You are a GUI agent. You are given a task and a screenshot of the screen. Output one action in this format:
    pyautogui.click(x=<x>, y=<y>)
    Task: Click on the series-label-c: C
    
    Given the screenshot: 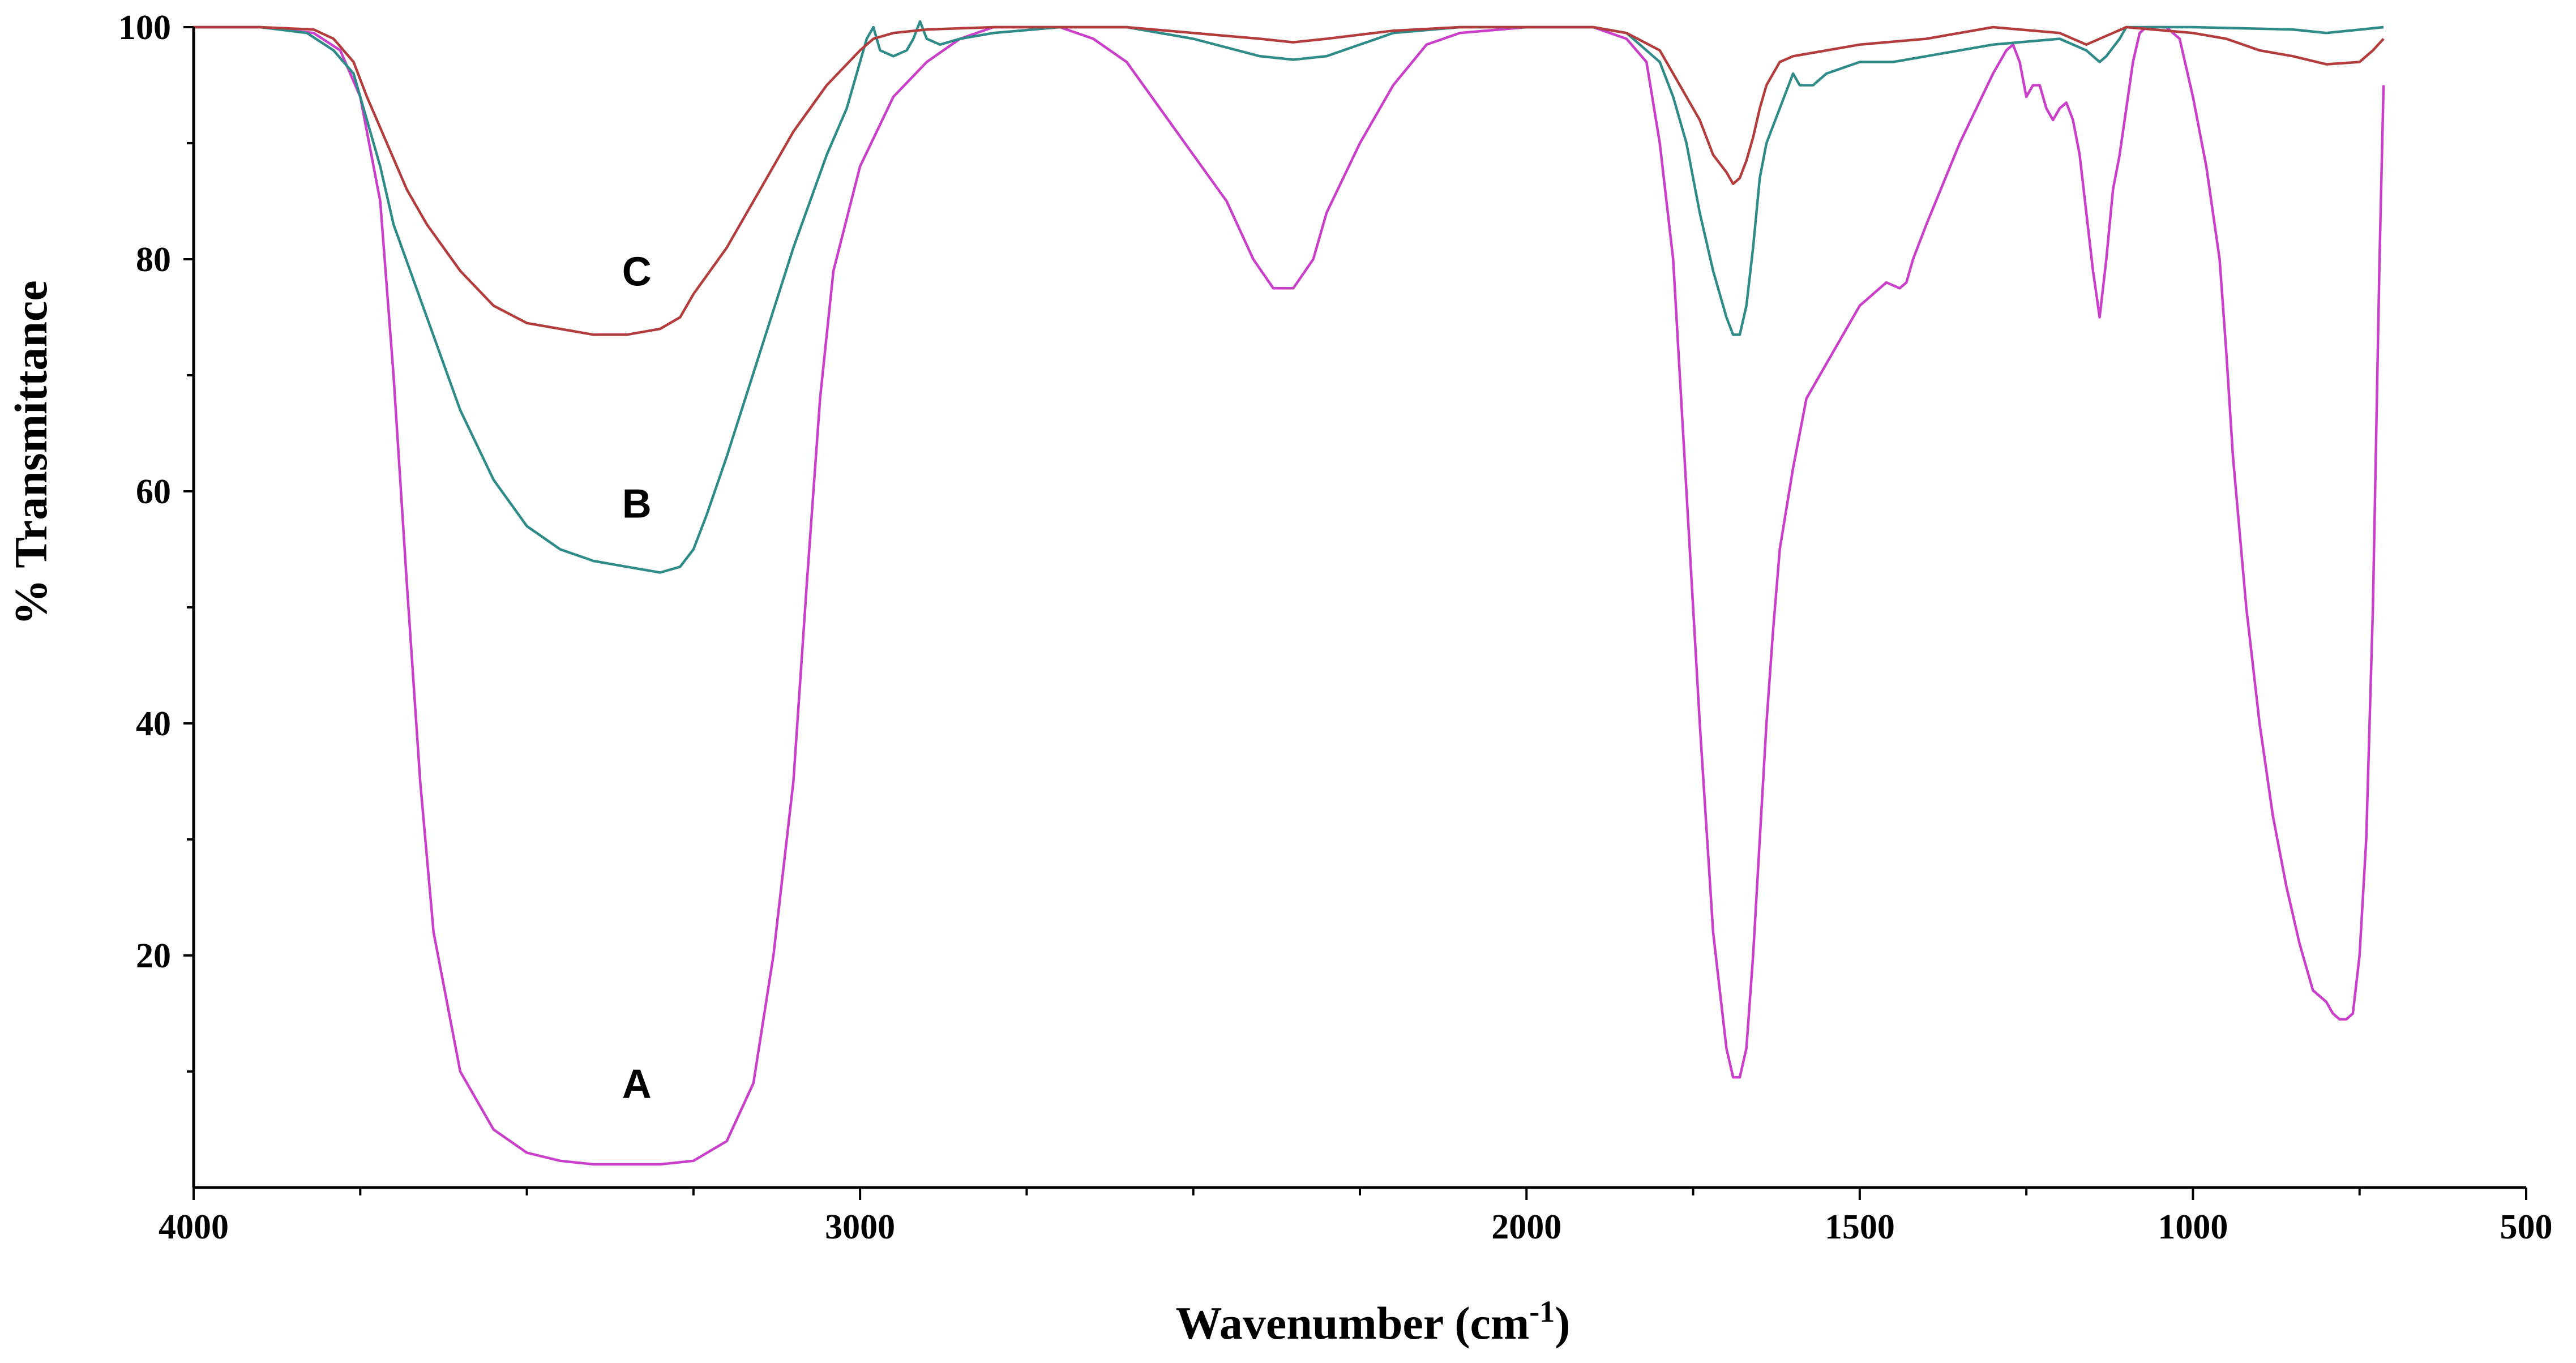 What is the action you would take?
    pyautogui.click(x=637, y=272)
    